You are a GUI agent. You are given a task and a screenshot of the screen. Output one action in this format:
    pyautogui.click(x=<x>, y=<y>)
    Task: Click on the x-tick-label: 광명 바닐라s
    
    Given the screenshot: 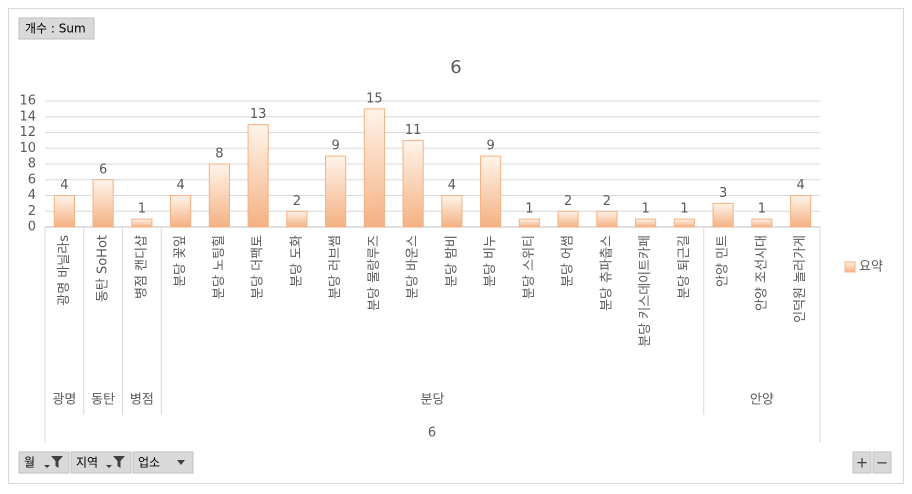 What is the action you would take?
    pyautogui.click(x=64, y=270)
    